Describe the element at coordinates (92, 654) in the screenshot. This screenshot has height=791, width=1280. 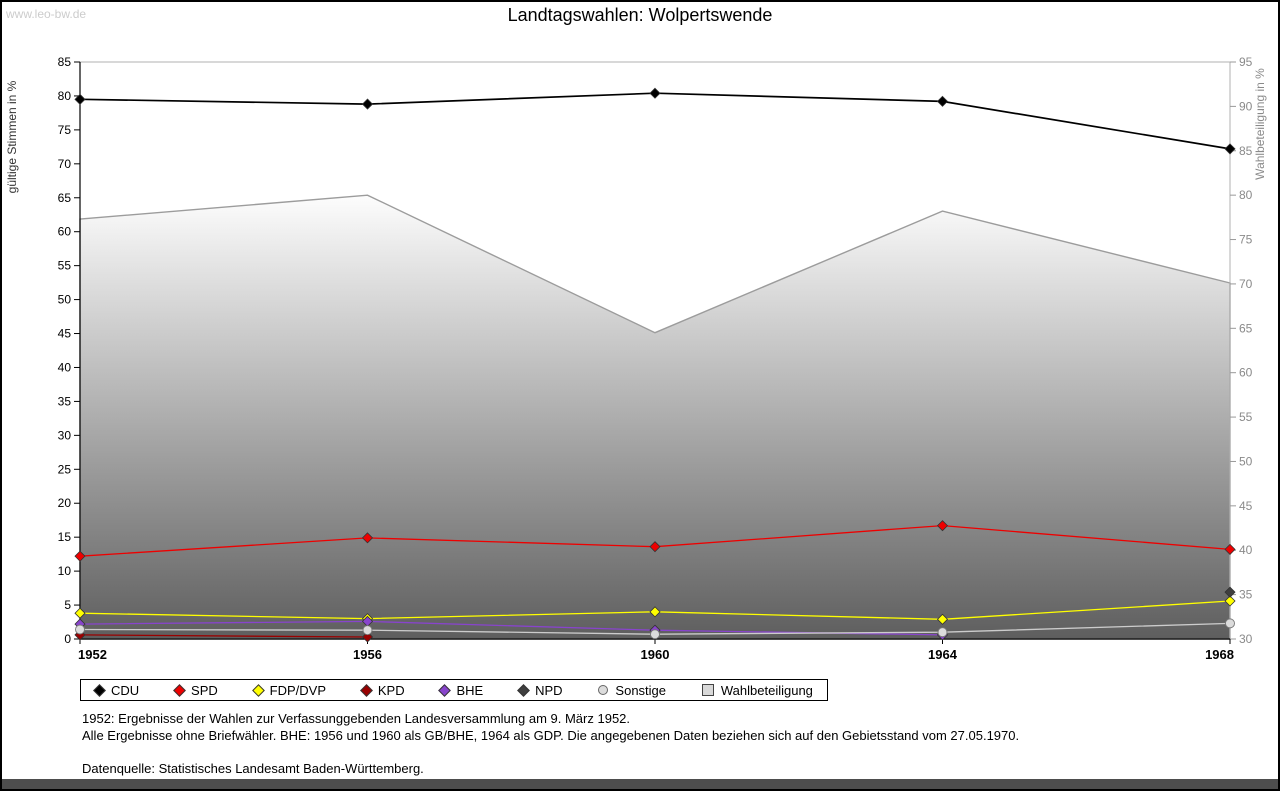
I see `svg-text: 1952` at that location.